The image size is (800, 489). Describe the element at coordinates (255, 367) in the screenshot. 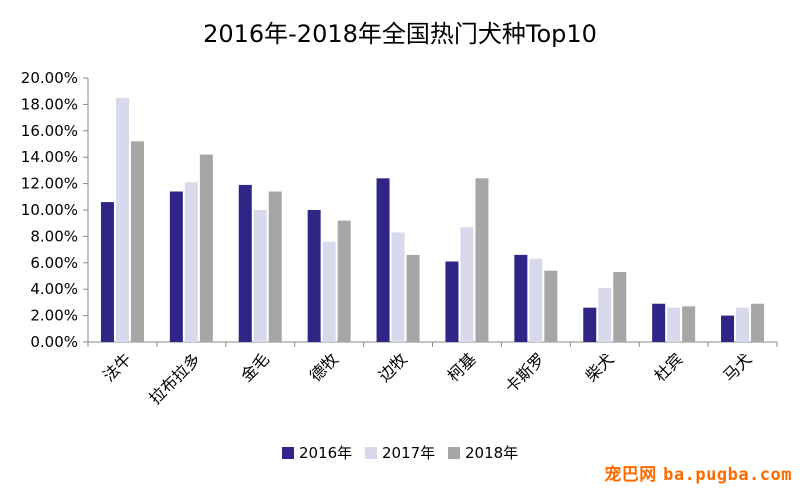

I see `x-tick-label: 金毛` at that location.